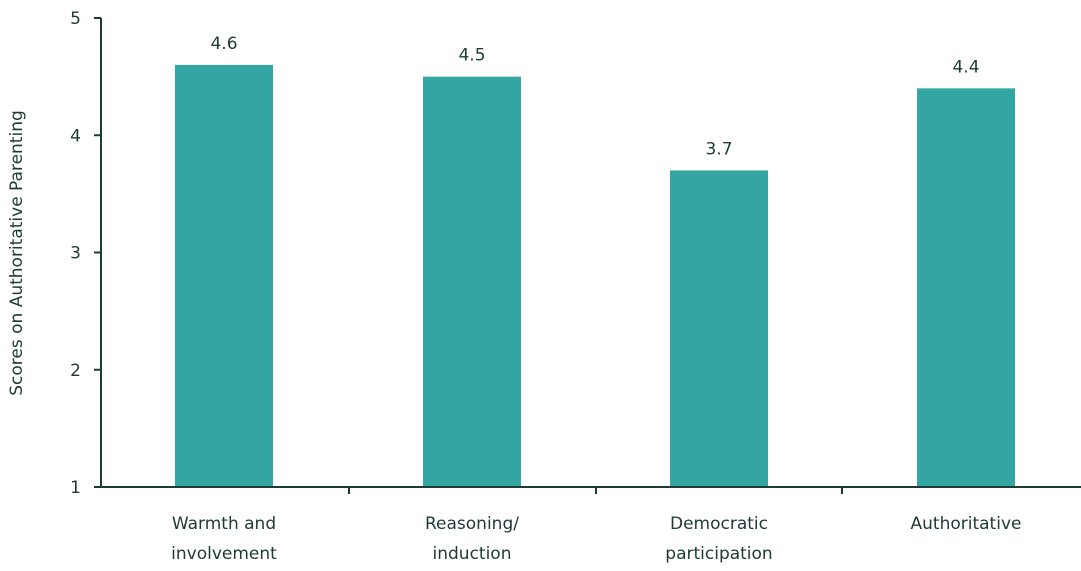 The height and width of the screenshot is (571, 1081). What do you see at coordinates (224, 524) in the screenshot?
I see `x-category-label: Warmth and` at bounding box center [224, 524].